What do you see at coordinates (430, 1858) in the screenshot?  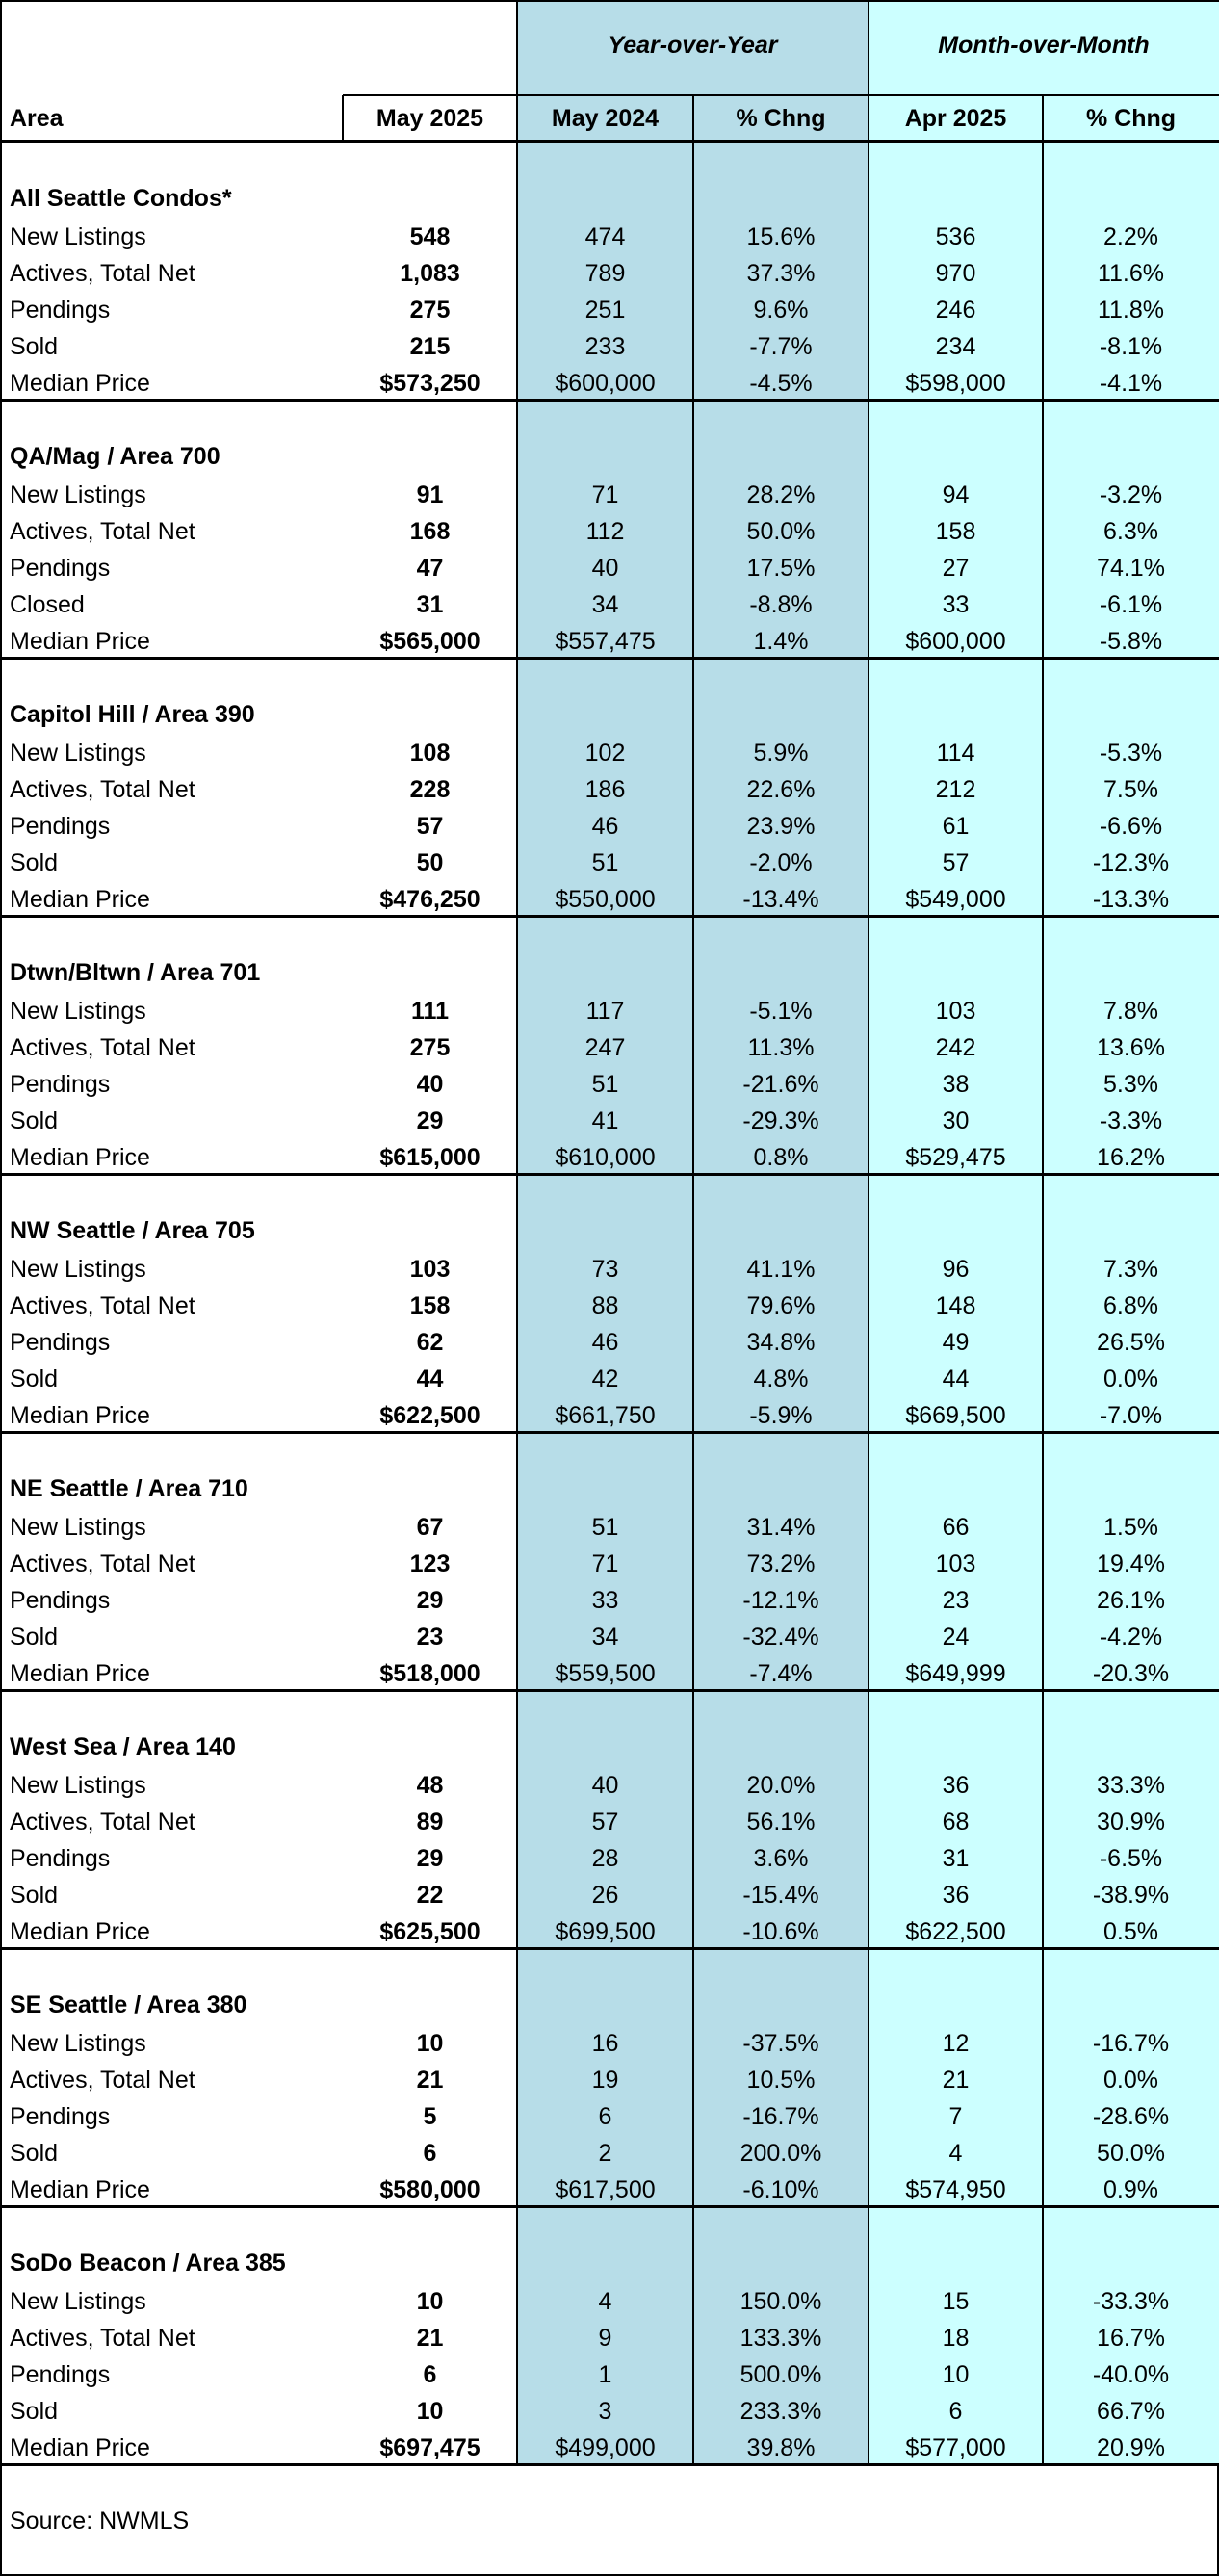 I see `data-cell: 29` at bounding box center [430, 1858].